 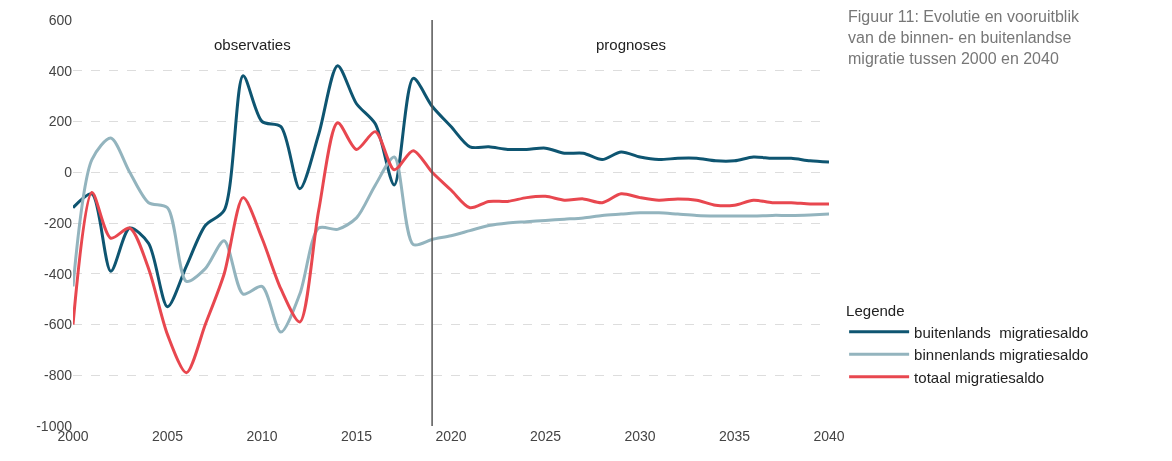 What do you see at coordinates (1001, 355) in the screenshot?
I see `legend-label: binnenlands migratiesaldo` at bounding box center [1001, 355].